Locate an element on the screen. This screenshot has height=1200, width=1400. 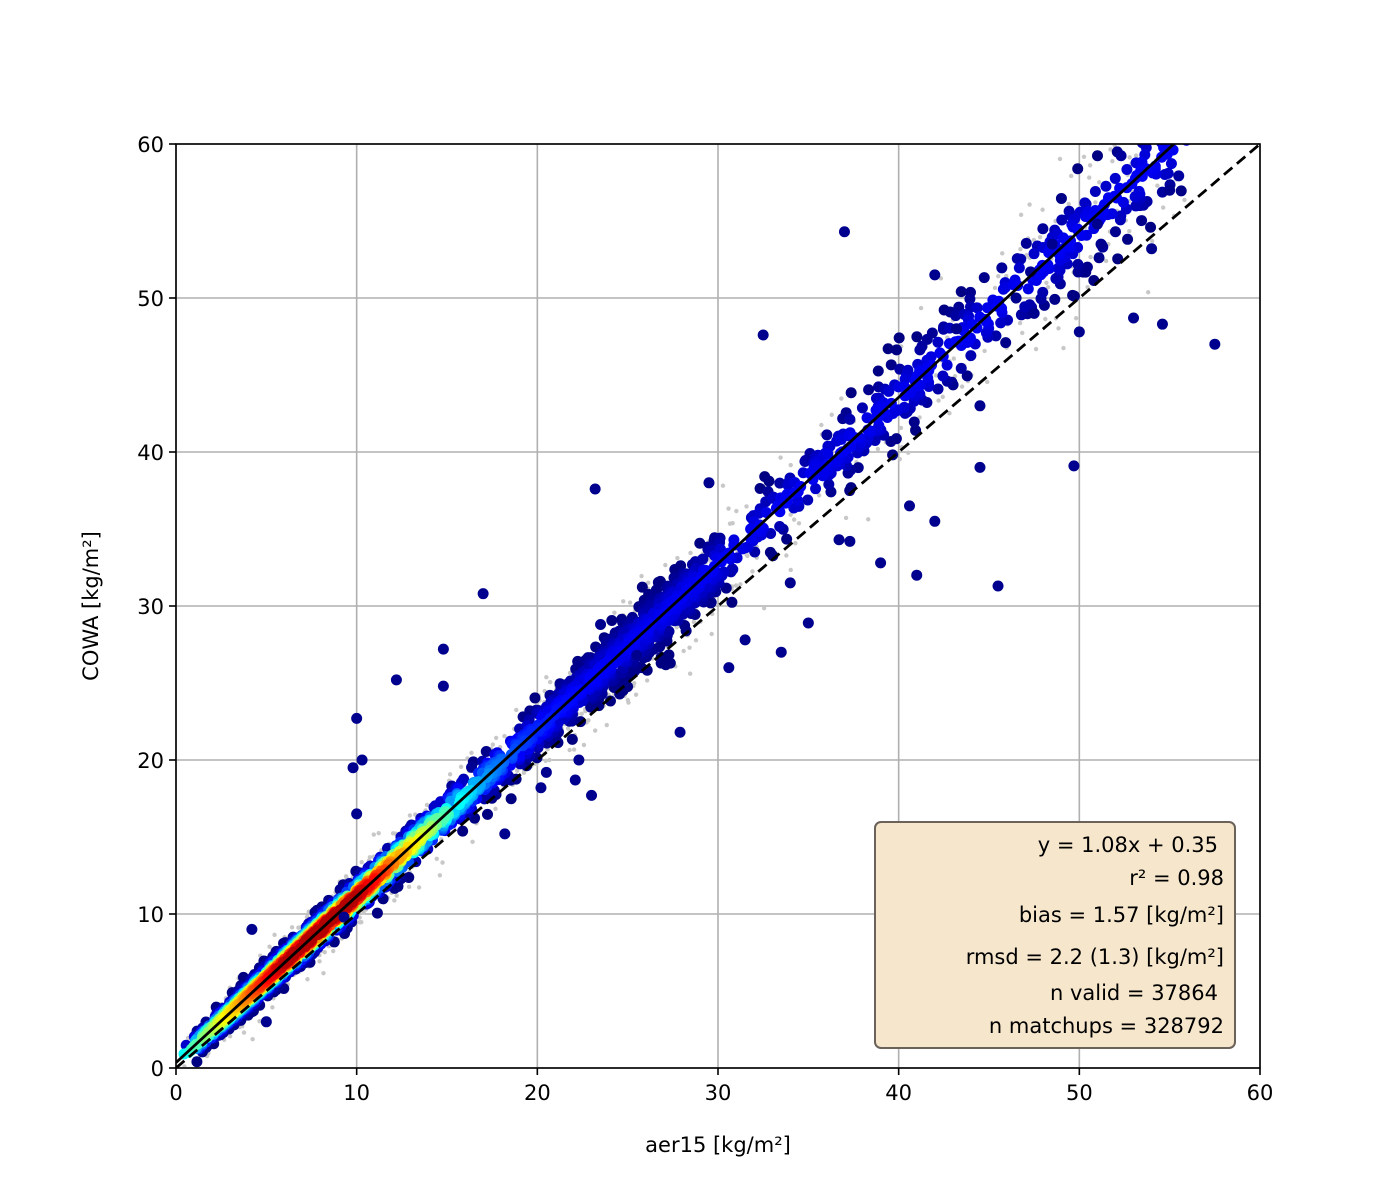
x-tick-label: 10 is located at coordinates (356, 1093).